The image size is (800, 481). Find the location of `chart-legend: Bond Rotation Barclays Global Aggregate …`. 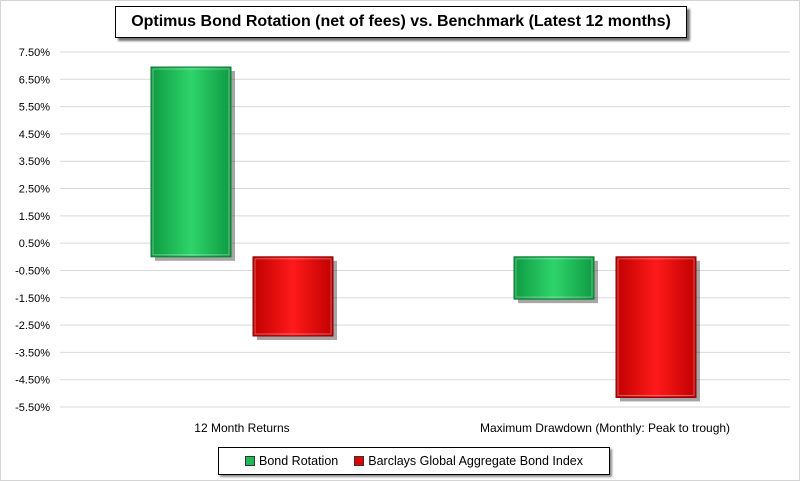

chart-legend: Bond Rotation Barclays Global Aggregate … is located at coordinates (414, 461).